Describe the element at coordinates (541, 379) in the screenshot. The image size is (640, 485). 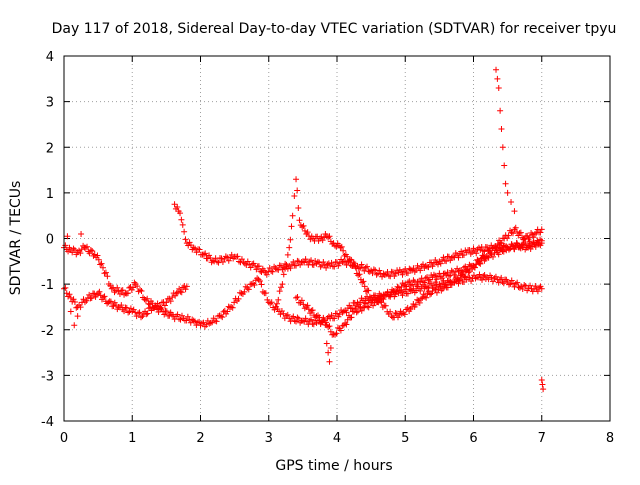
I see `data-point-spike-7h` at that location.